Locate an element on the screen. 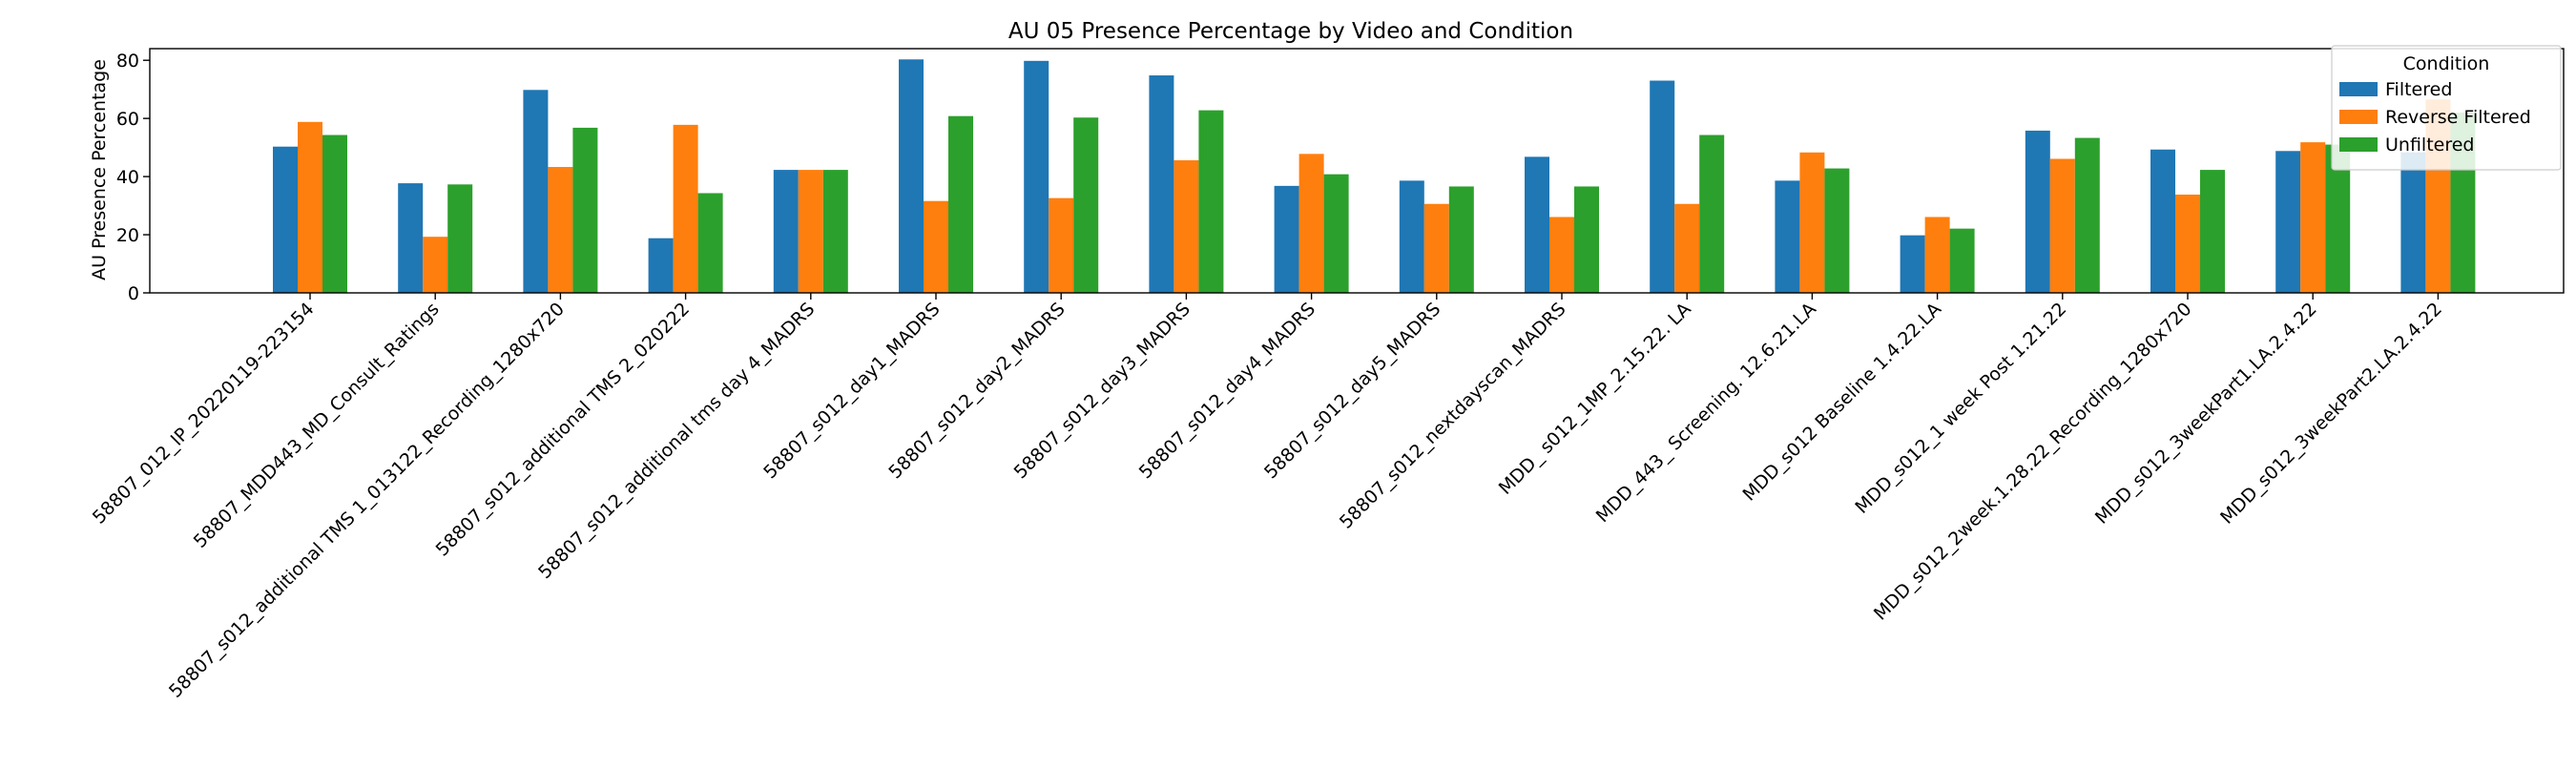  x-tick-label: MDD_443_ Screening. 12.6.21.LA is located at coordinates (1706, 413).